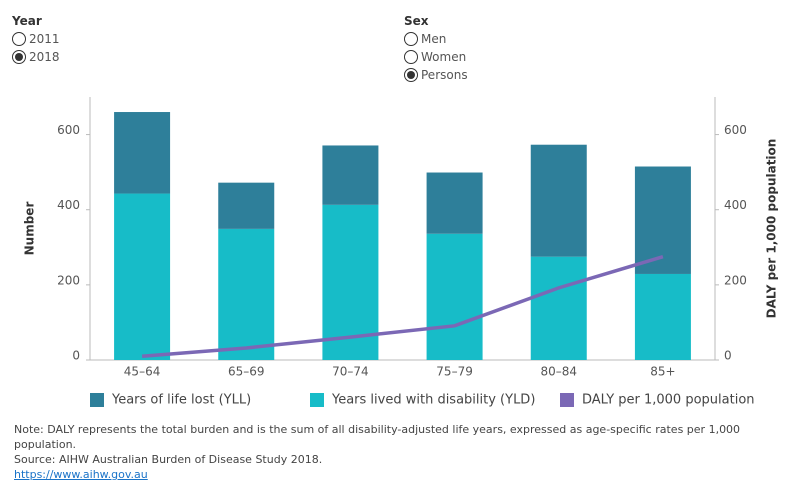 The width and height of the screenshot is (800, 500). I want to click on radio-option: Women, so click(436, 57).